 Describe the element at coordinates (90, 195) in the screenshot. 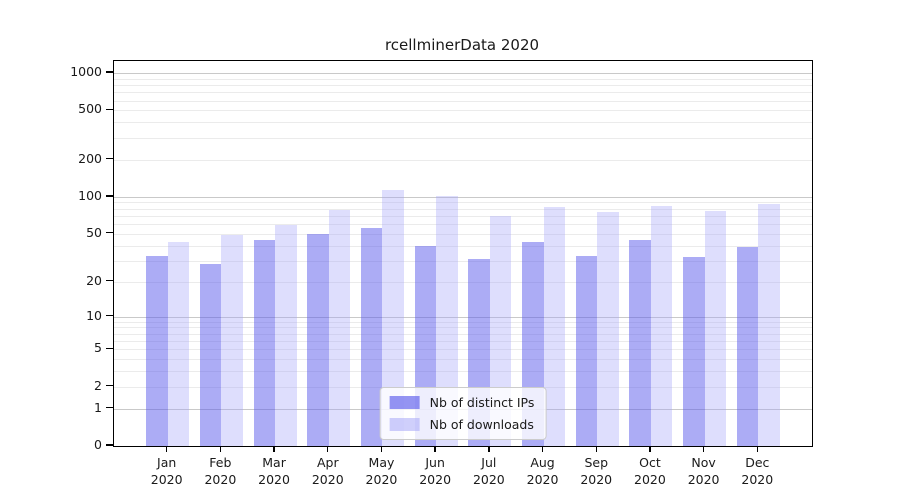

I see `y-tick-label-100: 100` at that location.